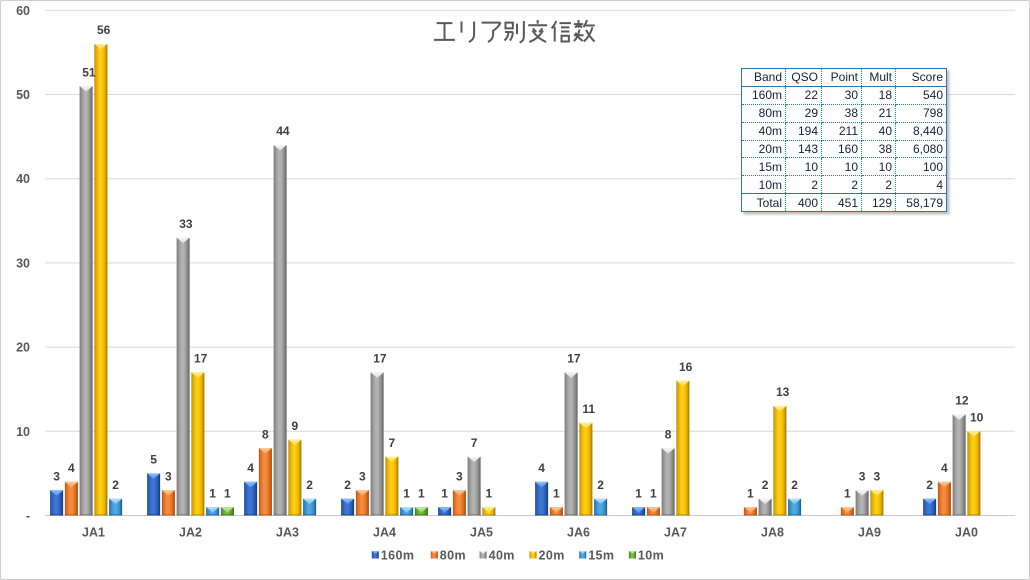  Describe the element at coordinates (384, 533) in the screenshot. I see `svg-text: JA4` at that location.